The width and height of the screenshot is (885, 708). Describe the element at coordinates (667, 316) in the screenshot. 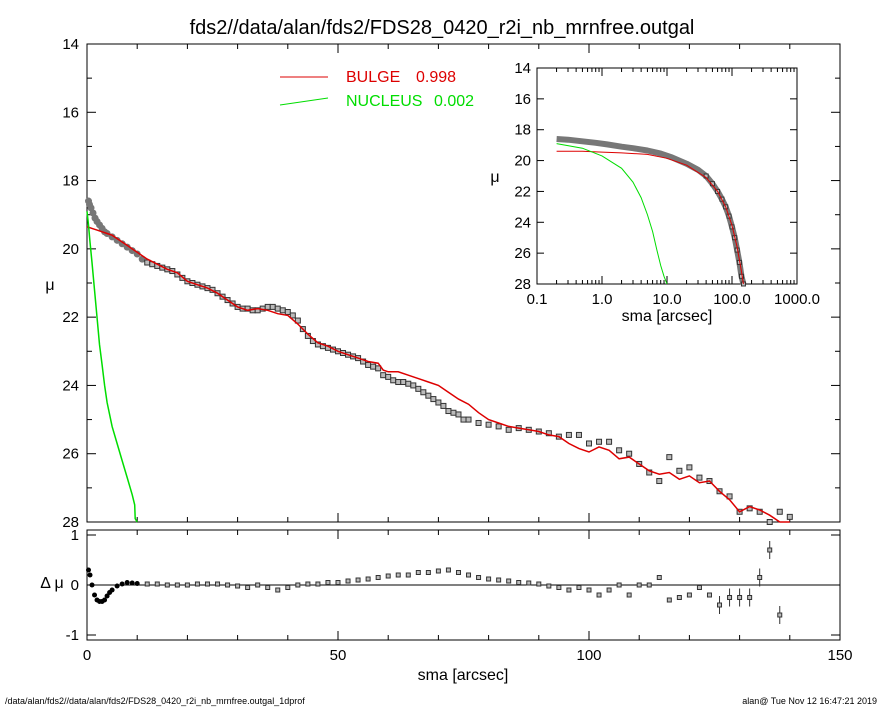

I see `inset-x-axis-label: sma [arcsec]` at that location.